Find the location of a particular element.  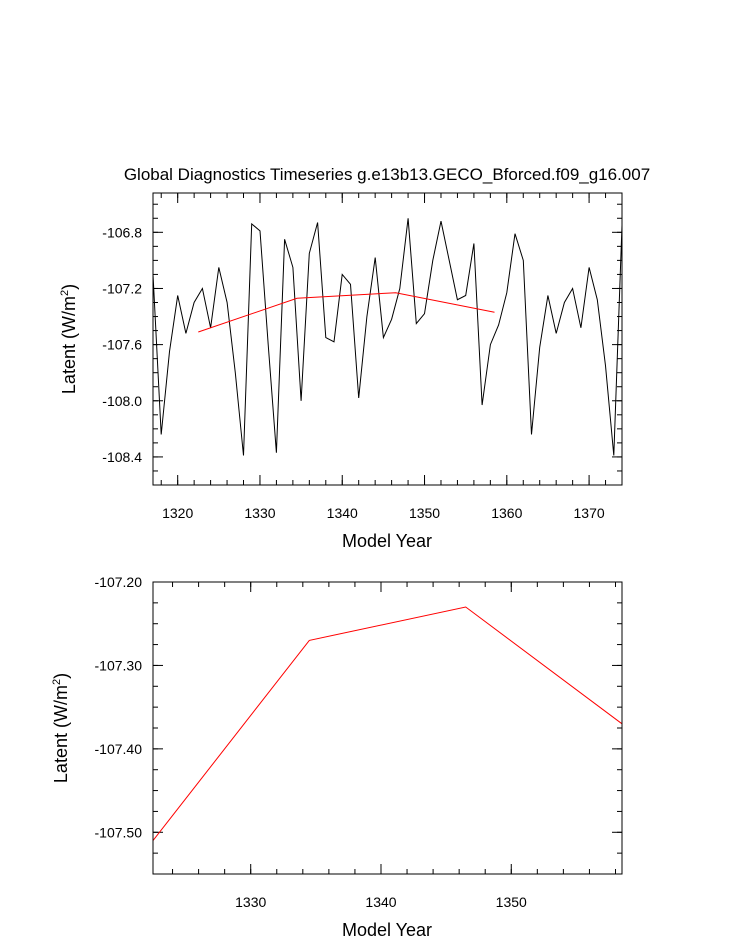

y-tick-label: -106.8 is located at coordinates (122, 232).